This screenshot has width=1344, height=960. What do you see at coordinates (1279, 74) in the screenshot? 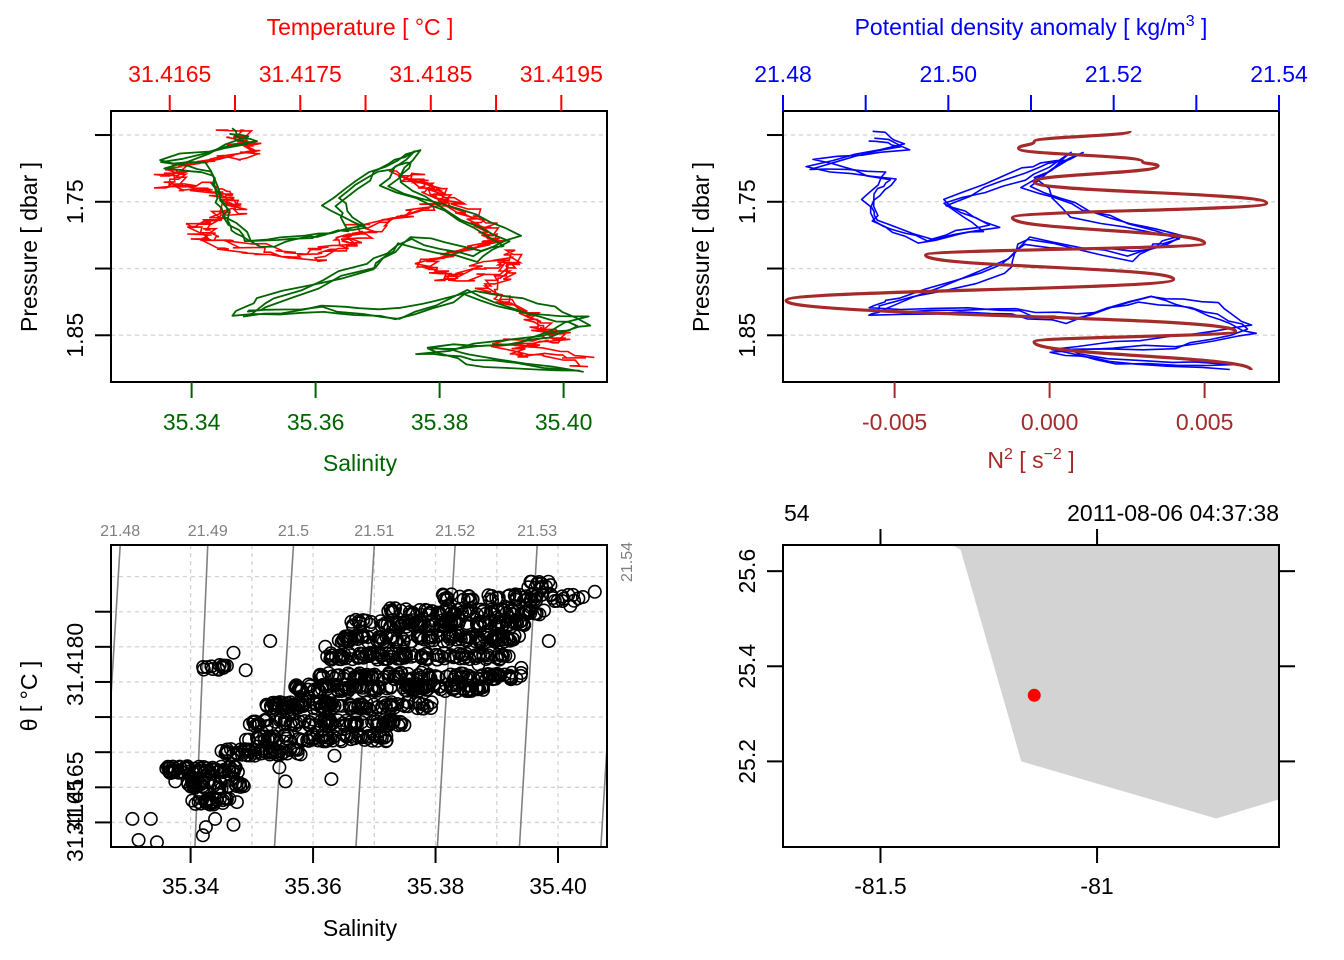
I see `top-tick-label: 21.54` at bounding box center [1279, 74].